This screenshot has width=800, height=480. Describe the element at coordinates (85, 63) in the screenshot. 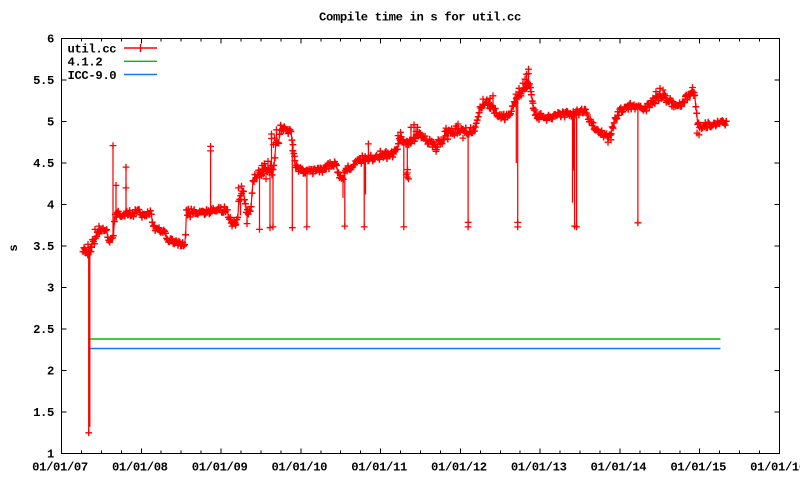

I see `svg-text: 4.1.2` at that location.